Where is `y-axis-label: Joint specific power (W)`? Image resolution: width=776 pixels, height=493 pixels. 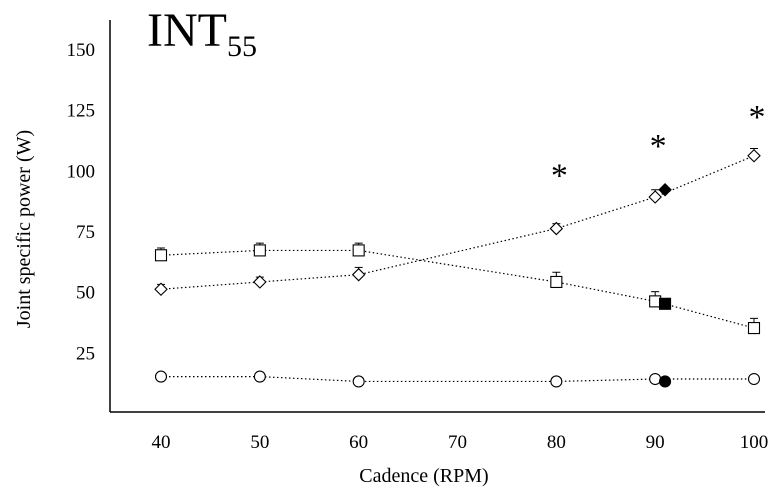 y-axis-label: Joint specific power (W) is located at coordinates (24, 229).